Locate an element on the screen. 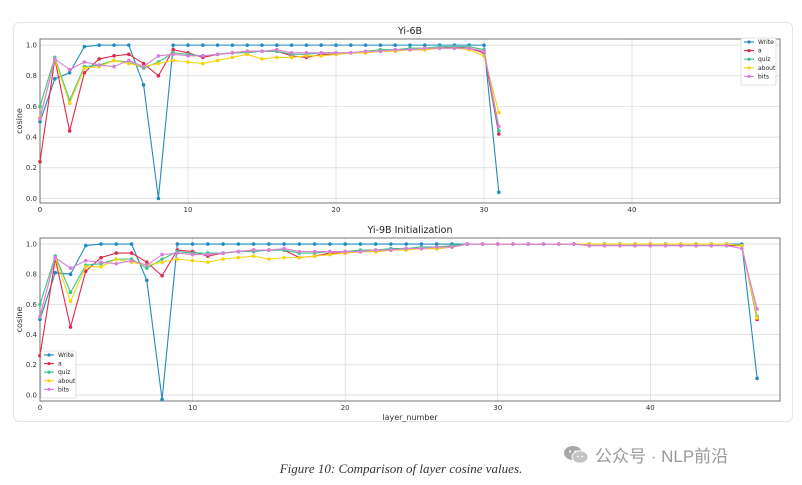 The width and height of the screenshot is (802, 485). wechat-icon is located at coordinates (576, 454).